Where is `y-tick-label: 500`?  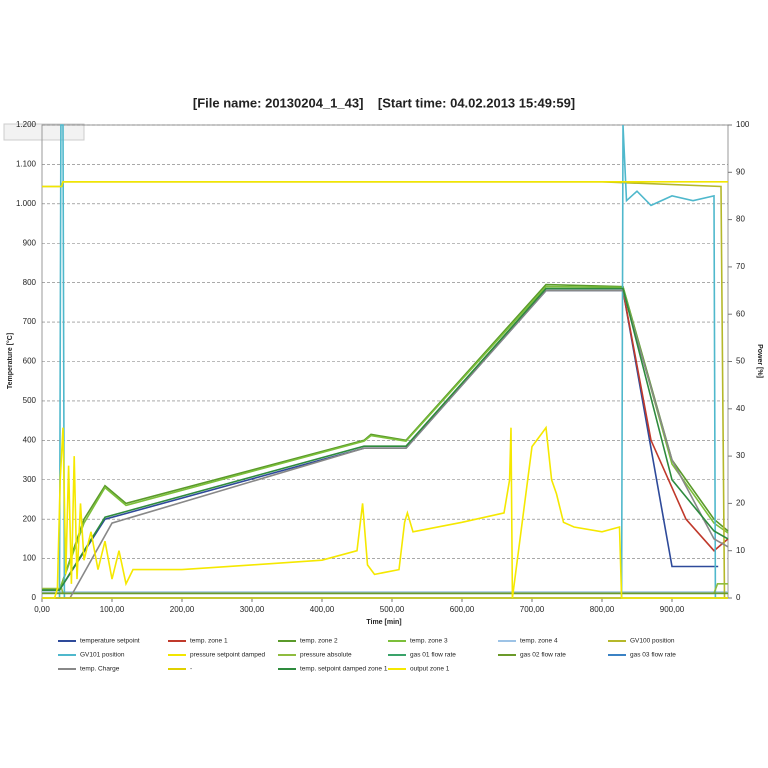 y-tick-label: 500 is located at coordinates (30, 400).